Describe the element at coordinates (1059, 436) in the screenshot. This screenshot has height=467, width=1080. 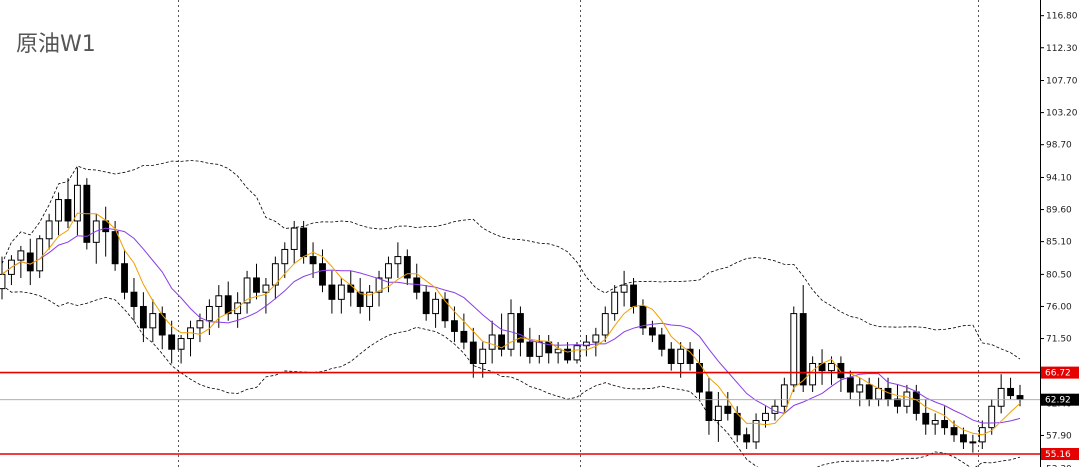
I see `y-tick-label: 57.90` at that location.